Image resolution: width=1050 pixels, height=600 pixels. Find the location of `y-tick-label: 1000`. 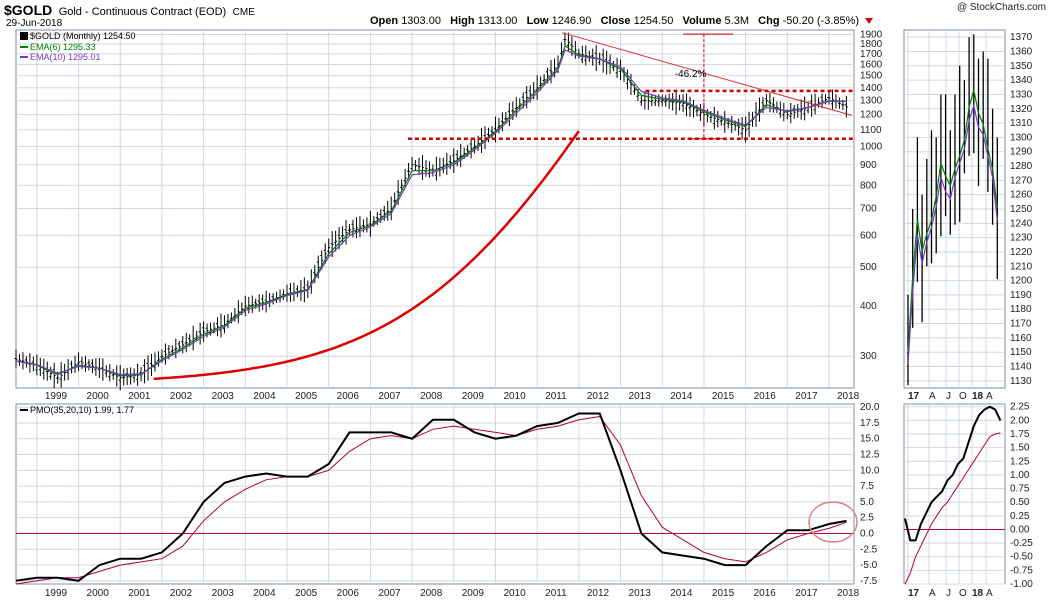

y-tick-label: 1000 is located at coordinates (871, 146).